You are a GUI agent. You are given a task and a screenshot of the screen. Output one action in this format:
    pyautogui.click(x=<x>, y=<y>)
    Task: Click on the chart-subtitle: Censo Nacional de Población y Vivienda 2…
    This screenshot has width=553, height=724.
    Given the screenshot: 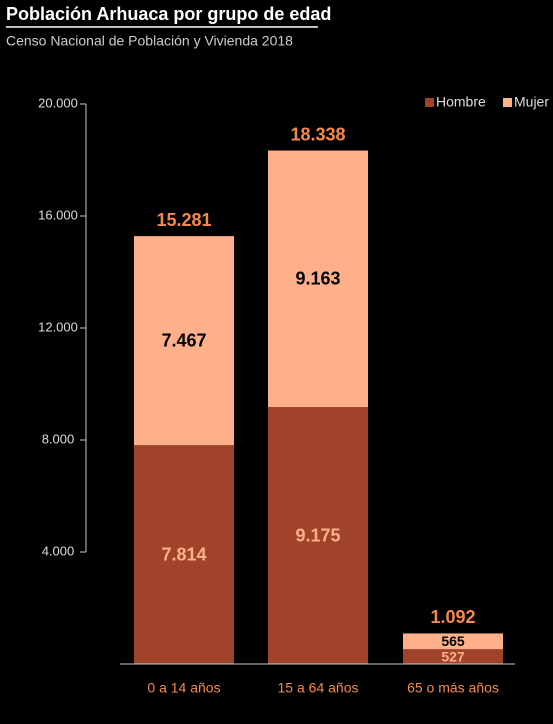 What is the action you would take?
    pyautogui.click(x=149, y=41)
    